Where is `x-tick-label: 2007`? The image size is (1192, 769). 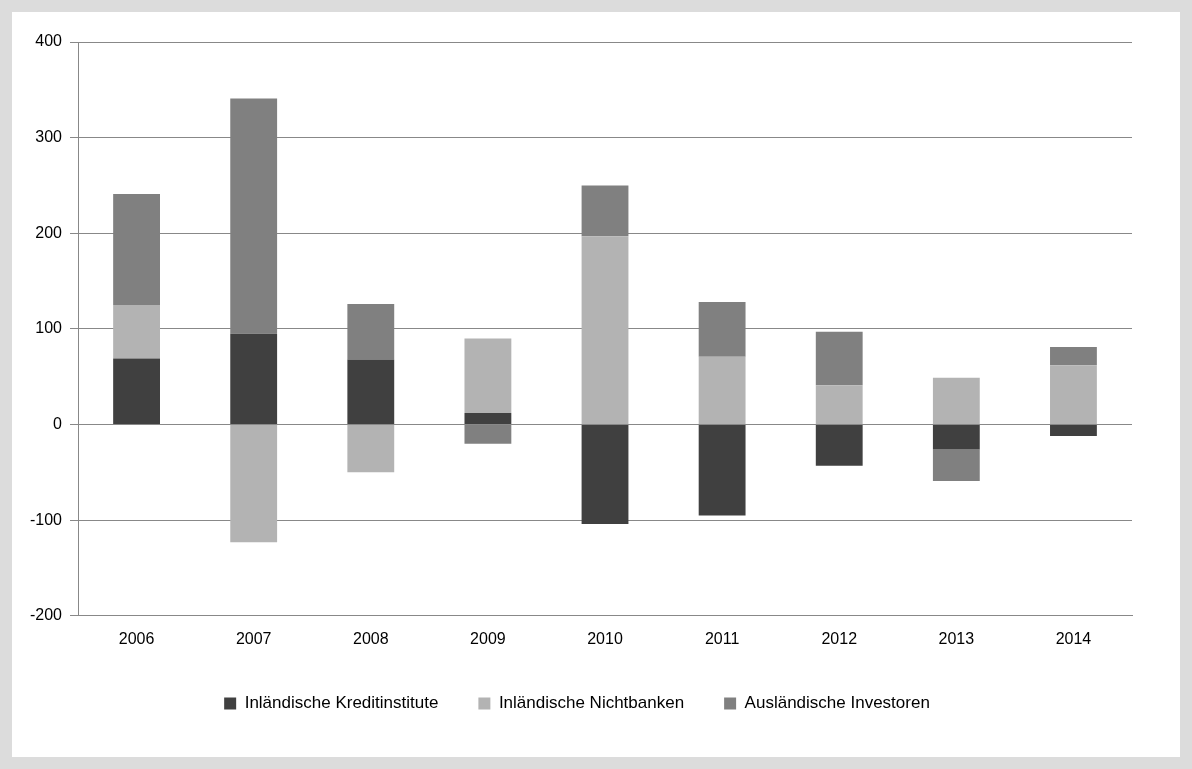
x-tick-label: 2007 is located at coordinates (253, 638).